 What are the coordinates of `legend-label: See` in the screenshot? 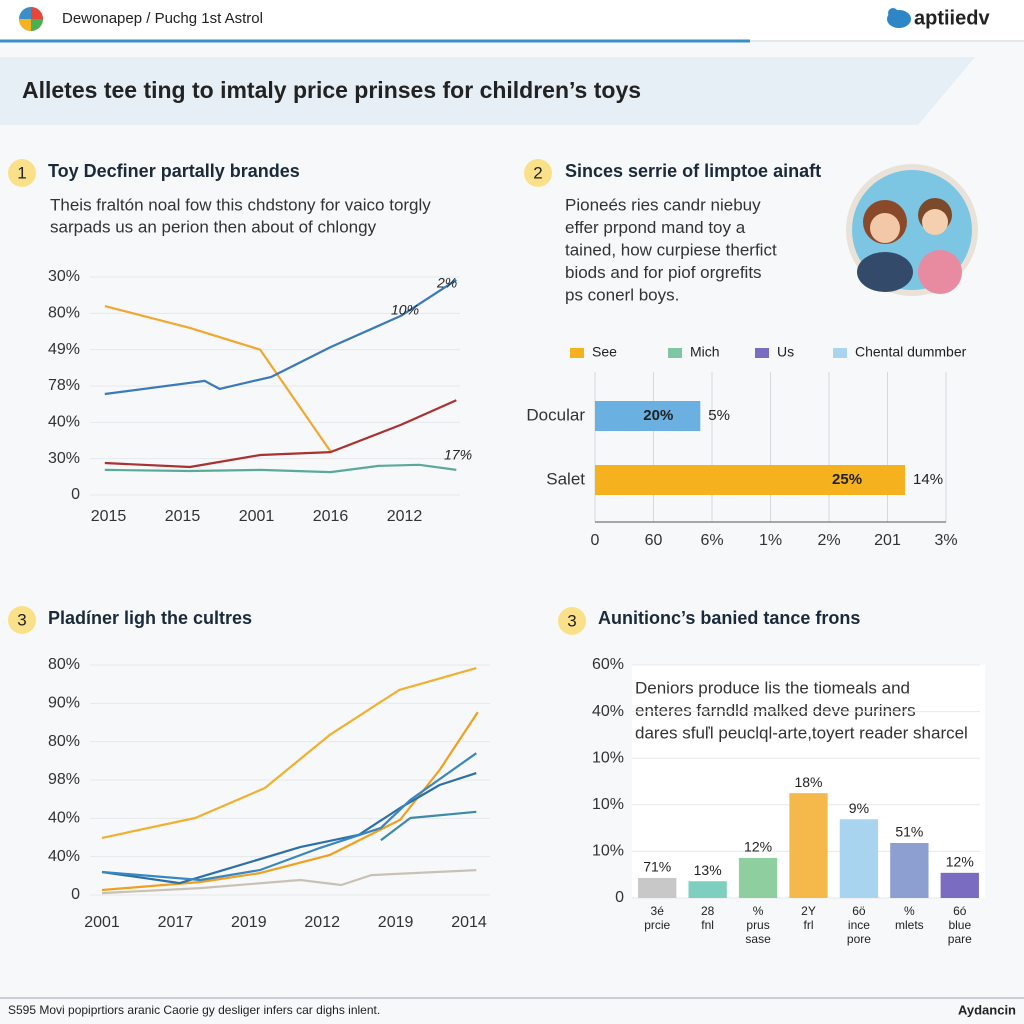 It's located at (604, 352).